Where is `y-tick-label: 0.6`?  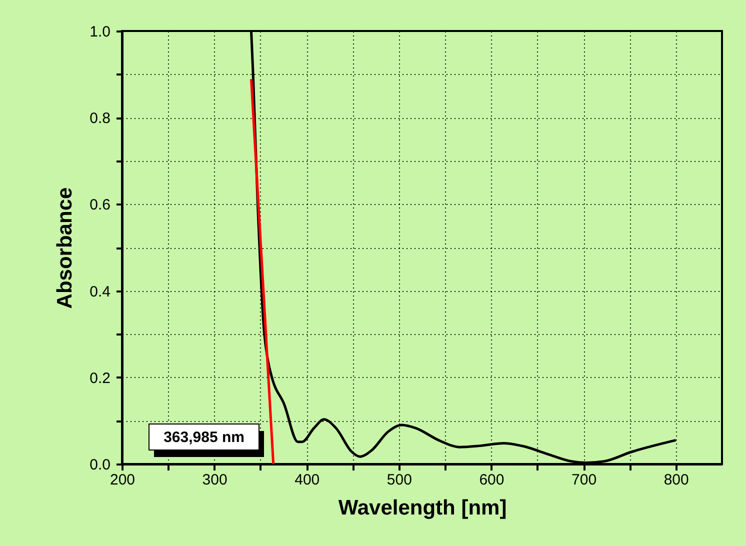
y-tick-label: 0.6 is located at coordinates (100, 205).